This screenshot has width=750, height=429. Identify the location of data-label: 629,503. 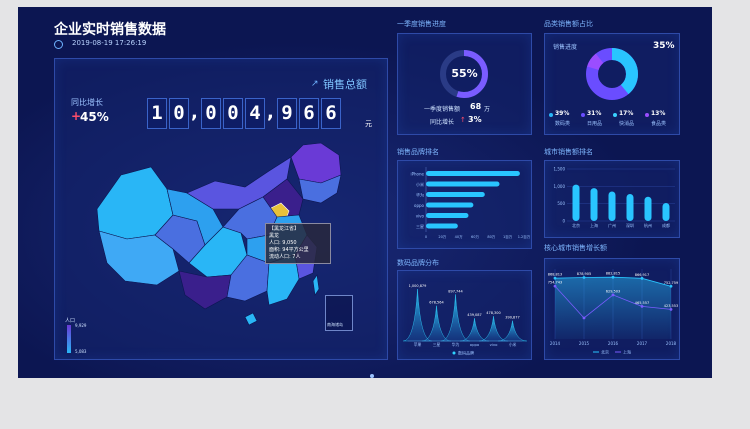
(613, 291).